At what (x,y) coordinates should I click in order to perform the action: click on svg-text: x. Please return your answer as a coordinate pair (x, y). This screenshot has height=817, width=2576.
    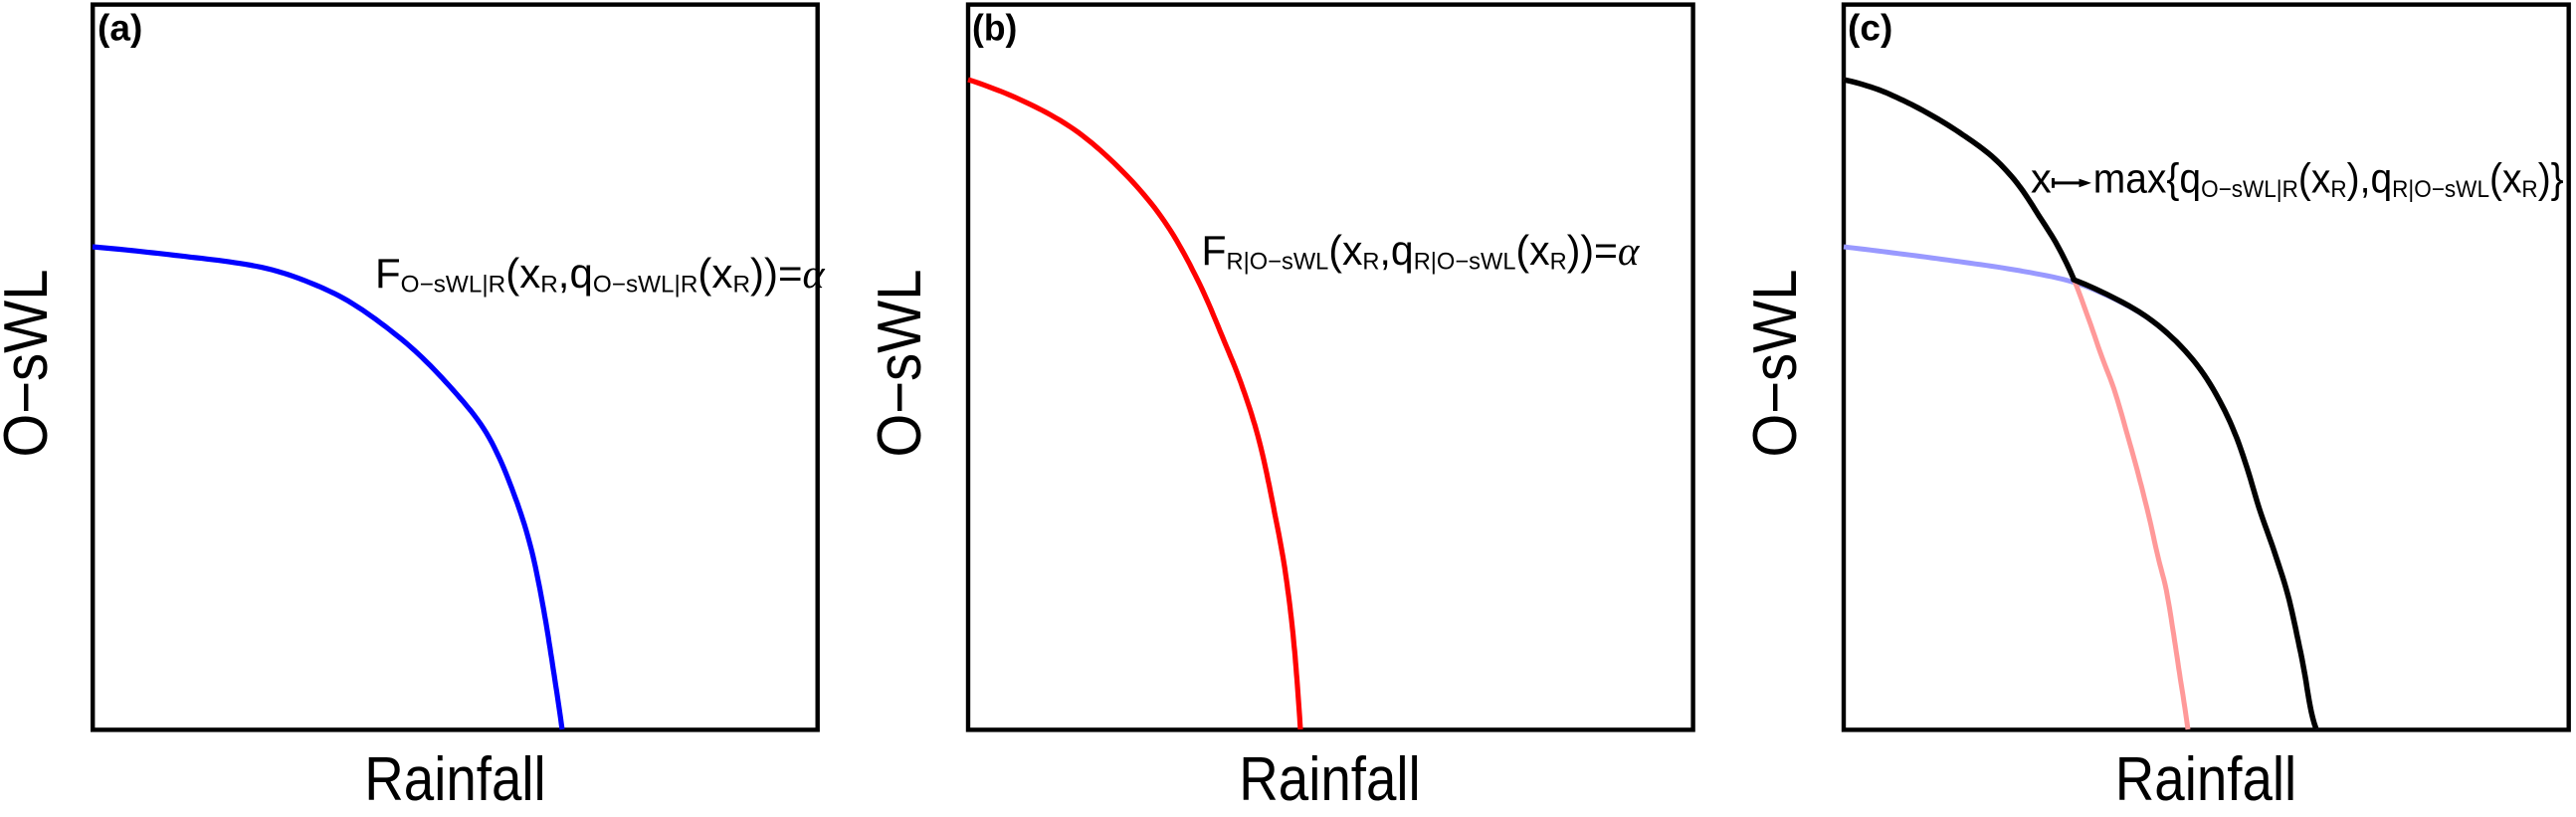
    Looking at the image, I should click on (2042, 178).